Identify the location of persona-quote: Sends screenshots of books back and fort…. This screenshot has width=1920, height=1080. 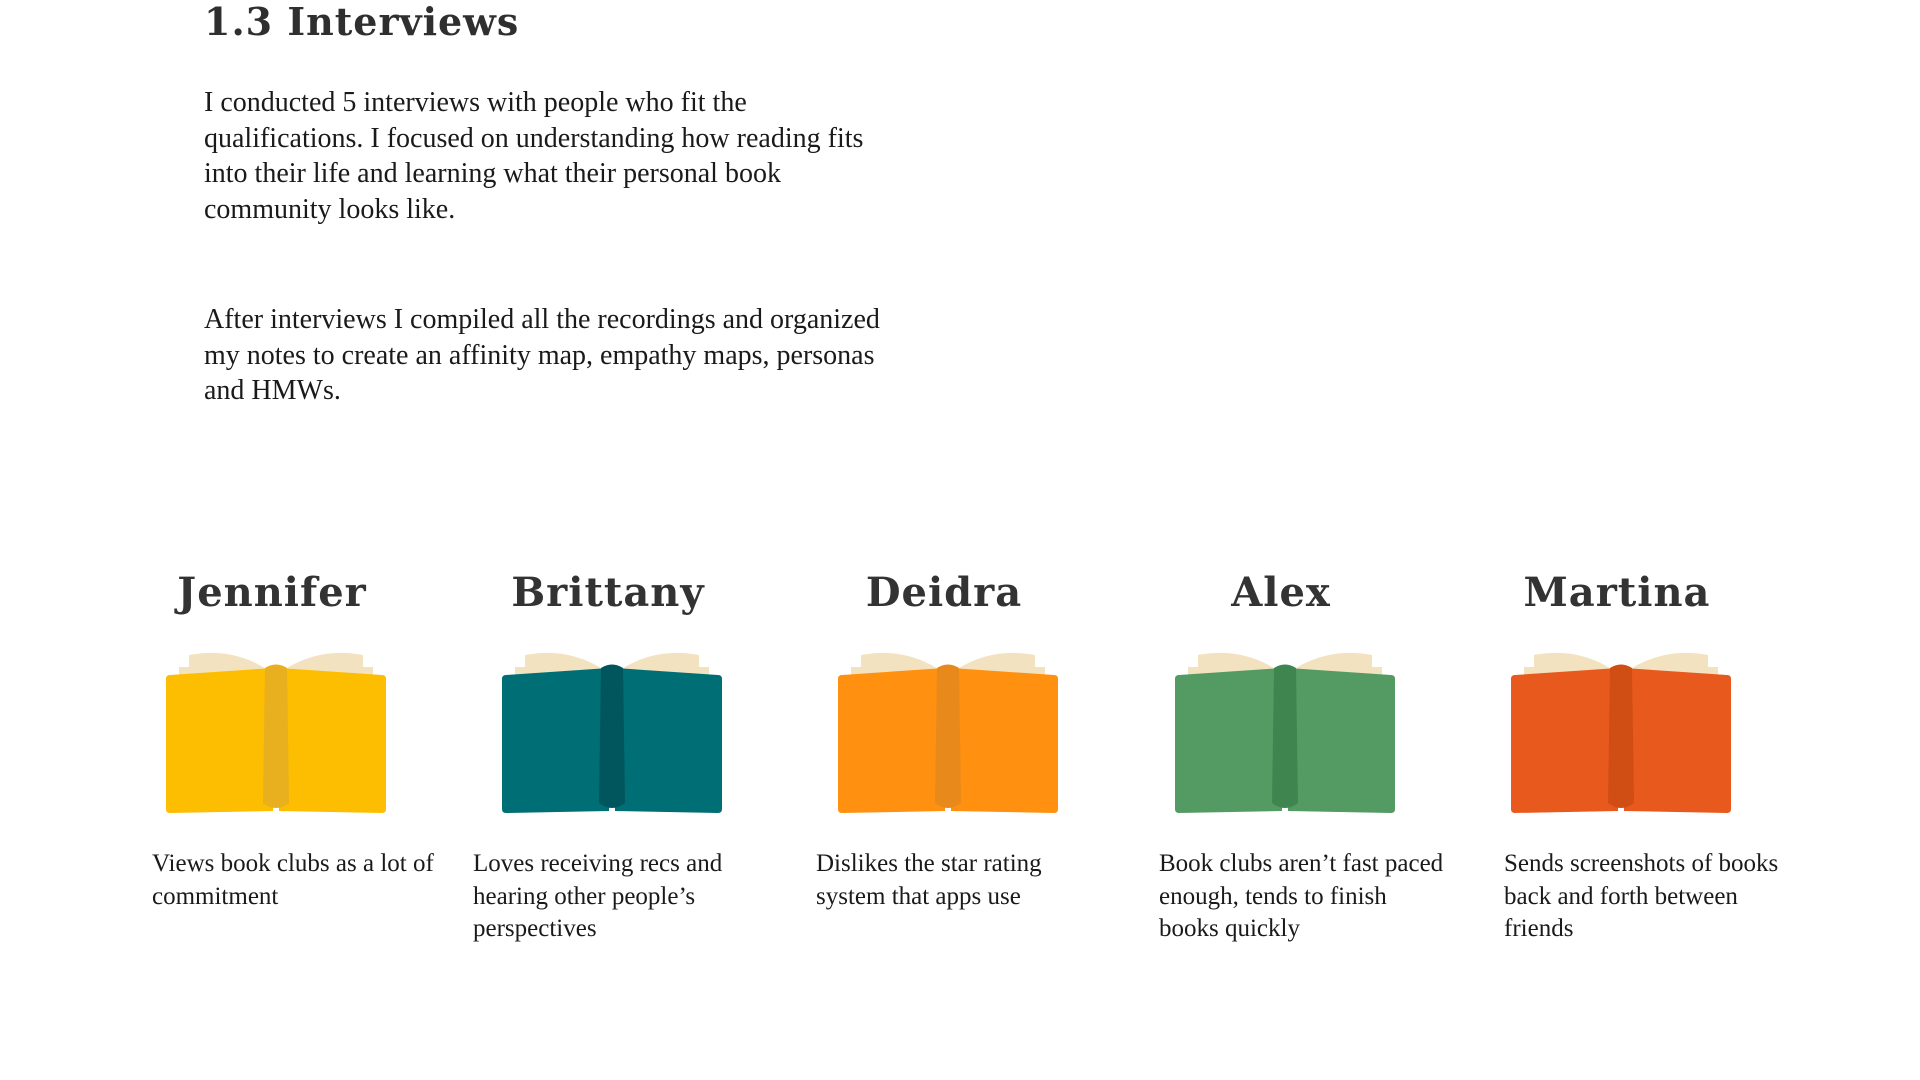
(1641, 896).